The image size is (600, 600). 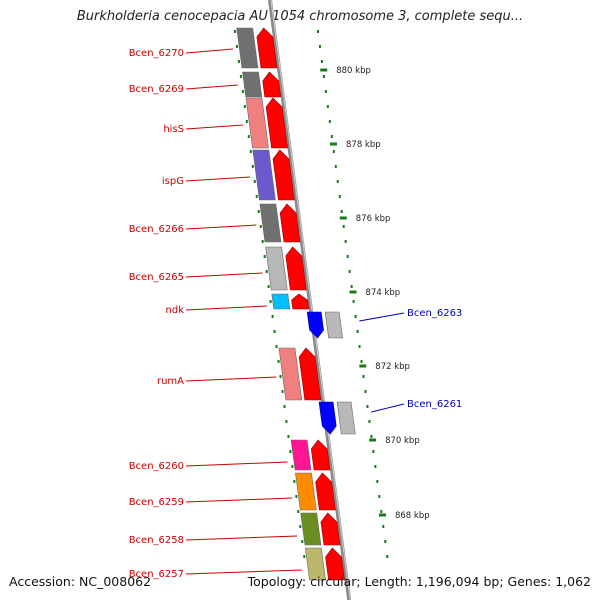 What do you see at coordinates (156, 89) in the screenshot?
I see `gene-label: Bcen_6269` at bounding box center [156, 89].